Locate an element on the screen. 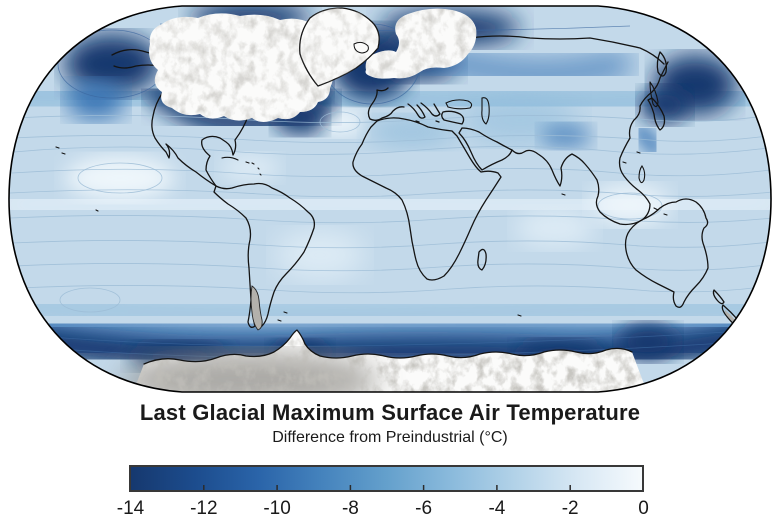 Image resolution: width=780 pixels, height=530 pixels. tick-label: -2 is located at coordinates (570, 508).